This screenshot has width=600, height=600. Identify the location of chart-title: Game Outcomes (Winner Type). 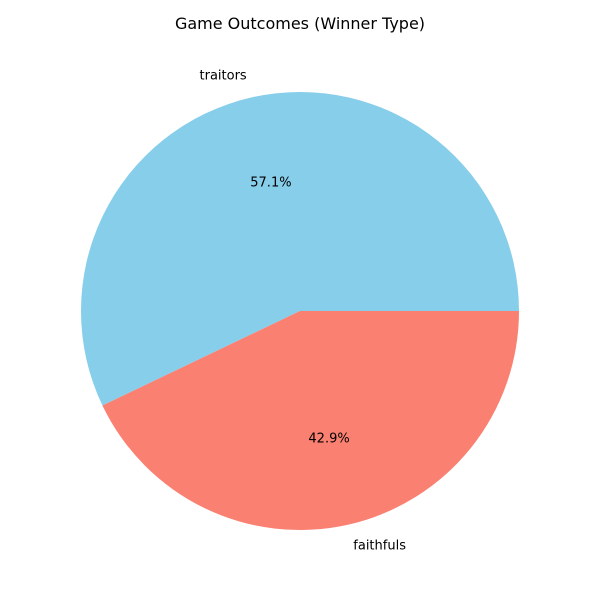
(300, 23).